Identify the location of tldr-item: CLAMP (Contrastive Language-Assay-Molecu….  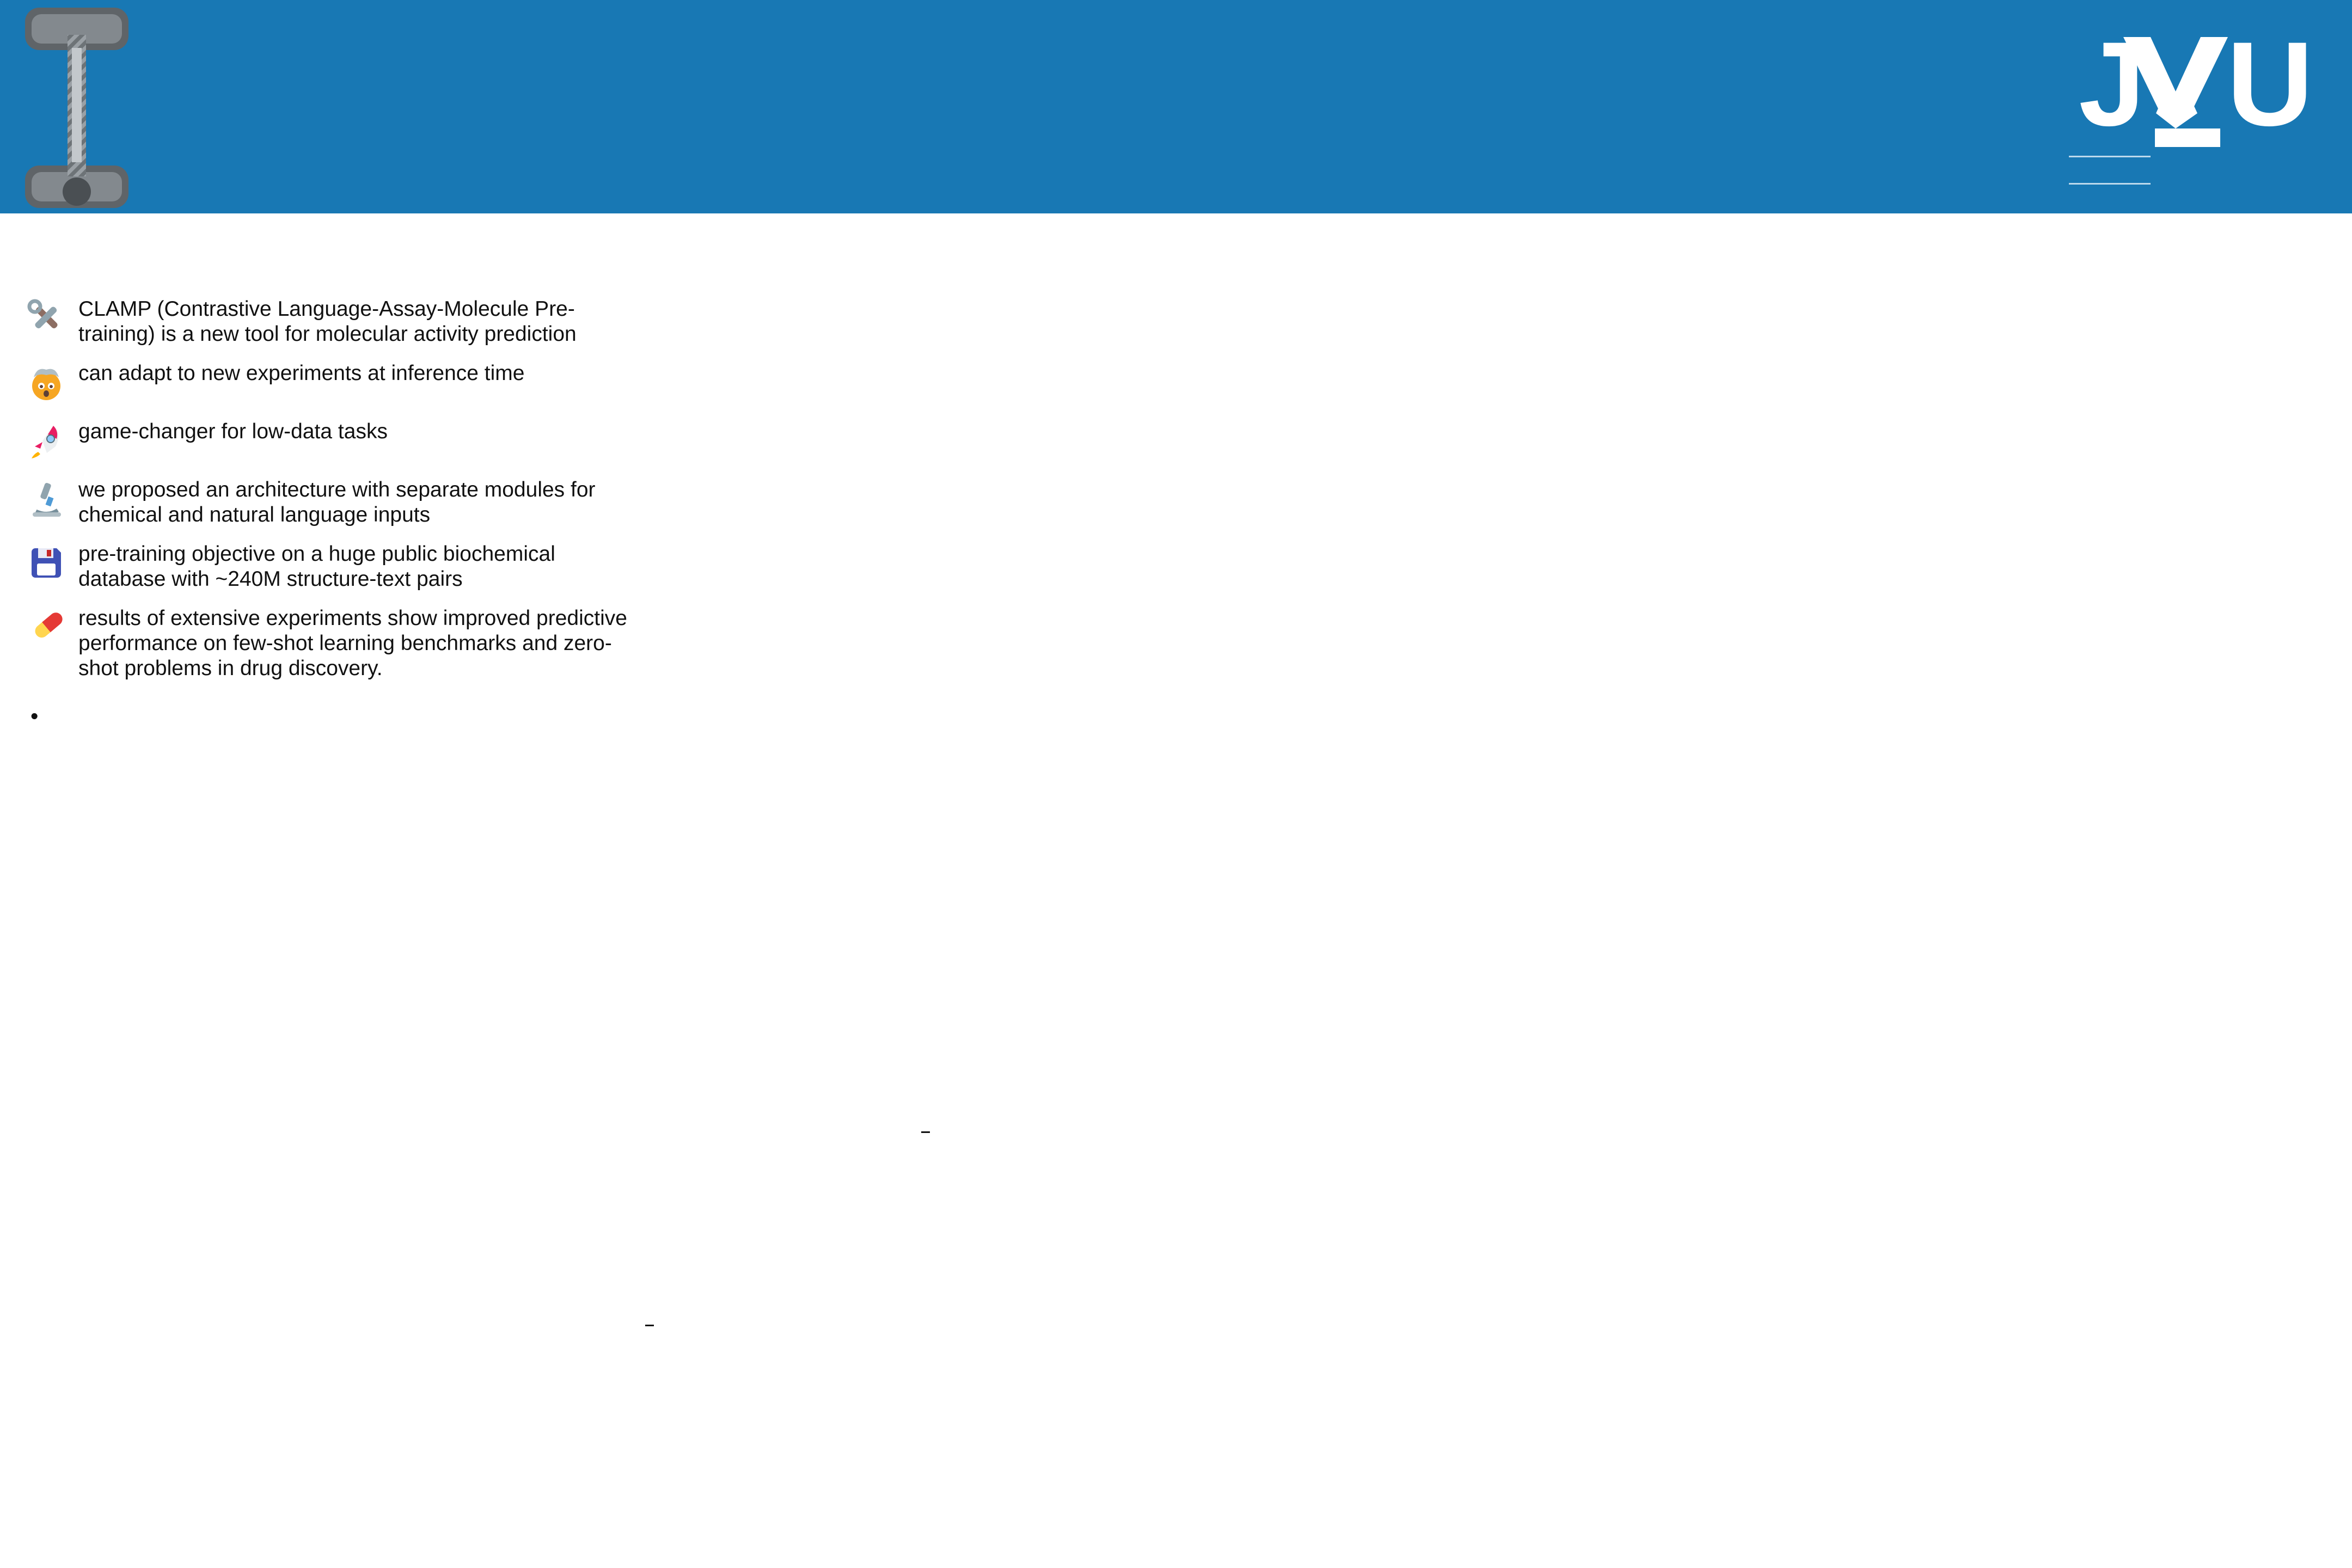
(333, 322).